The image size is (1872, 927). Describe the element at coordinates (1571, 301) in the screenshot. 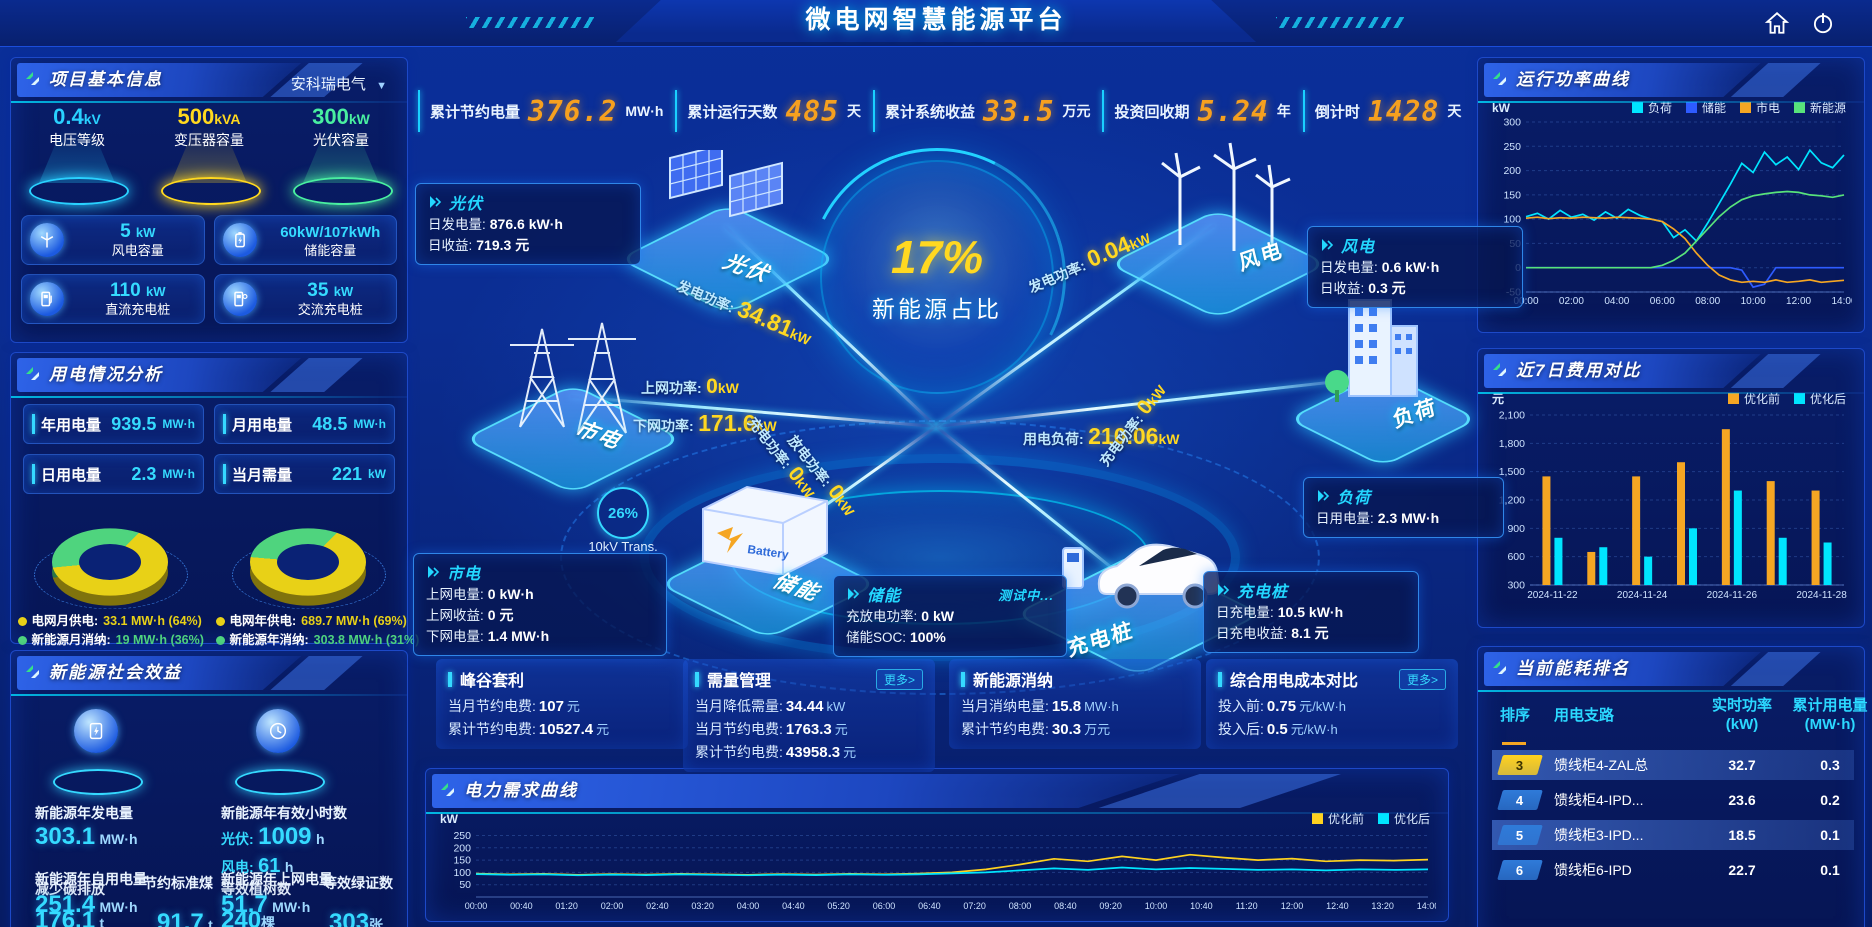

I see `svg-text: 02:00` at that location.